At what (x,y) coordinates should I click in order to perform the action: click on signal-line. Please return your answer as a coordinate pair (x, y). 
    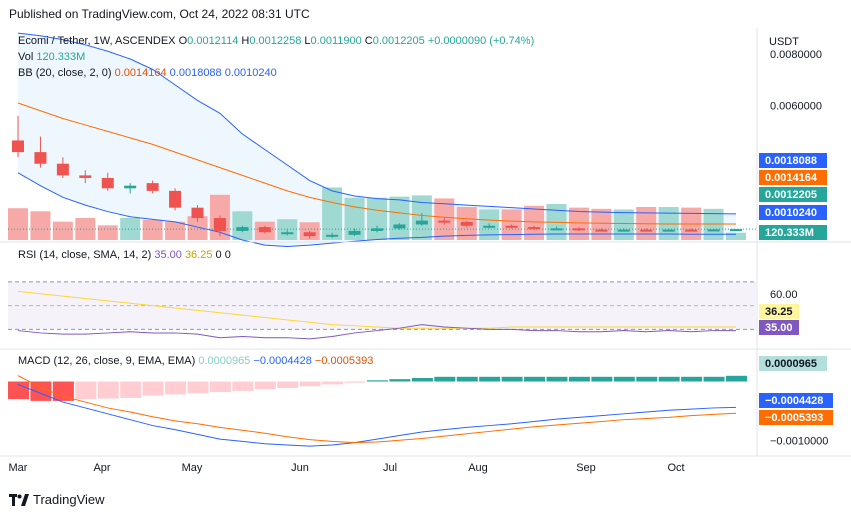
    Looking at the image, I should click on (377, 409).